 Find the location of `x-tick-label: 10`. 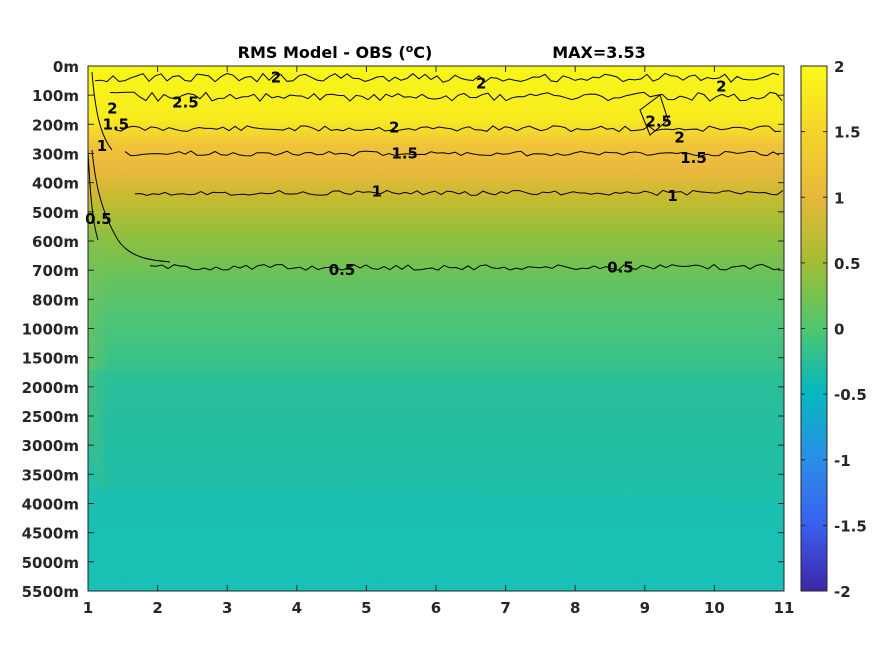

x-tick-label: 10 is located at coordinates (714, 608).